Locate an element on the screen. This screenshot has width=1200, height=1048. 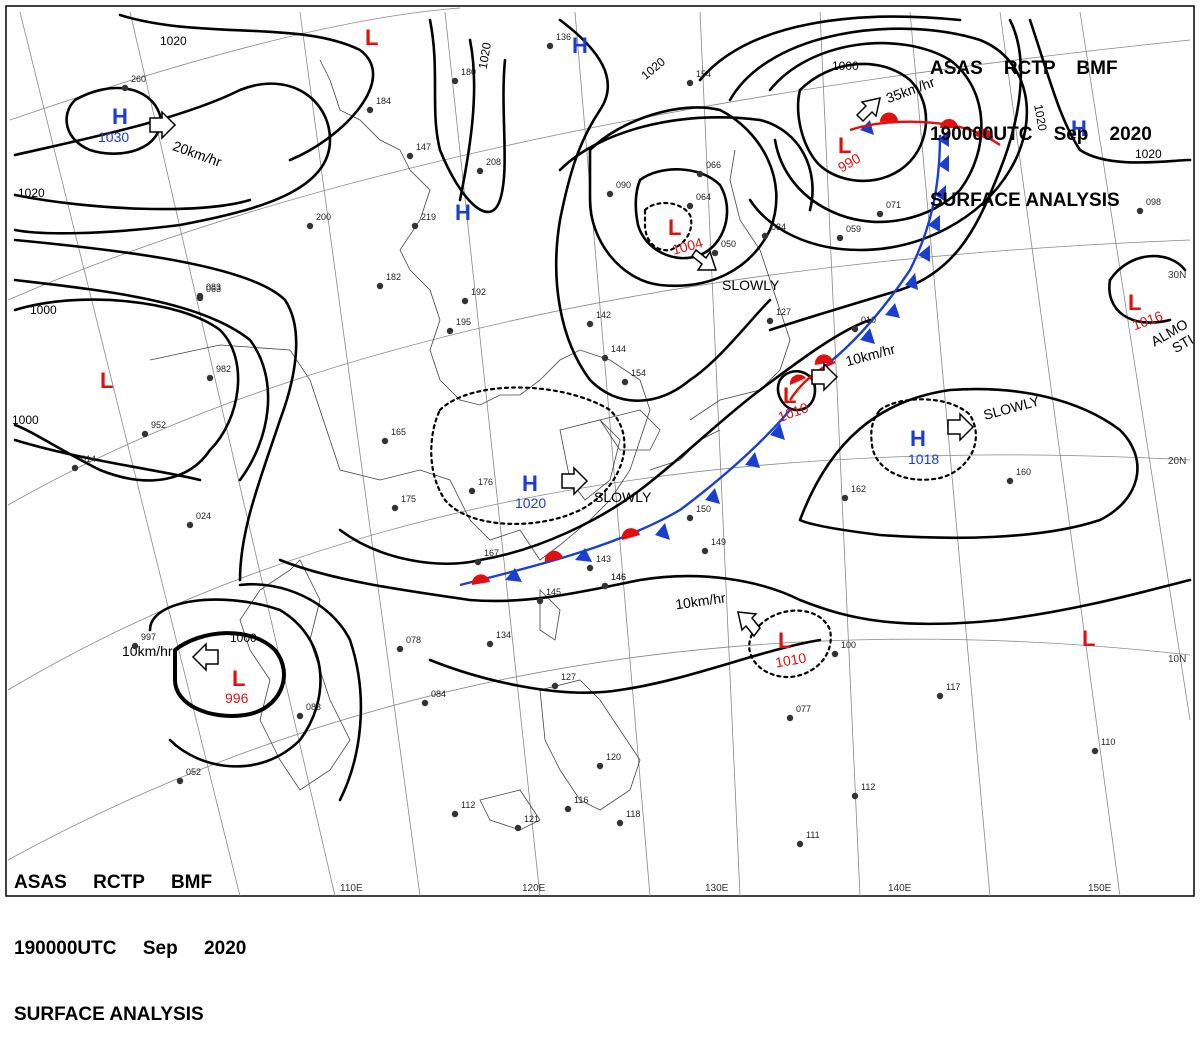
station-pressure: 050 is located at coordinates (728, 244).